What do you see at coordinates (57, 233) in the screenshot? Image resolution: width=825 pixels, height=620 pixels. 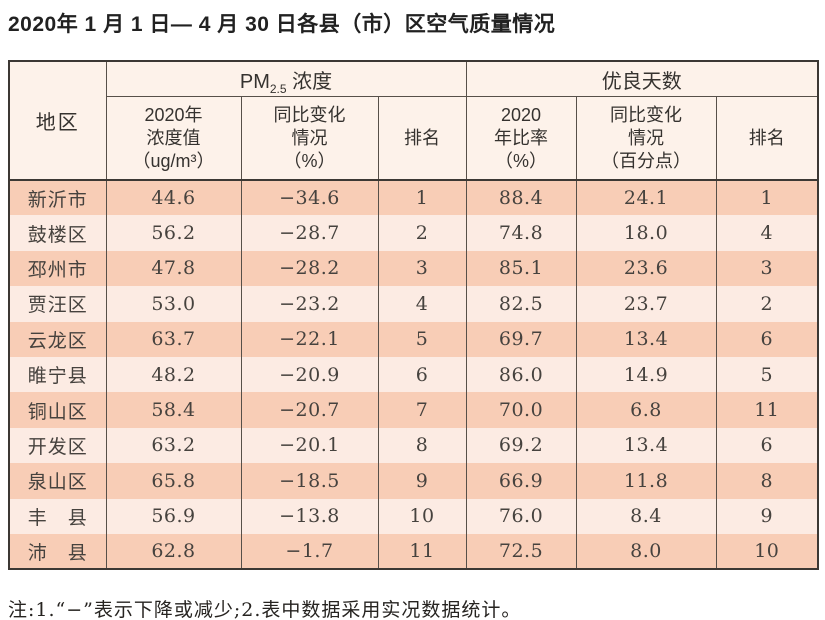 I see `region-cell: 鼓楼区` at bounding box center [57, 233].